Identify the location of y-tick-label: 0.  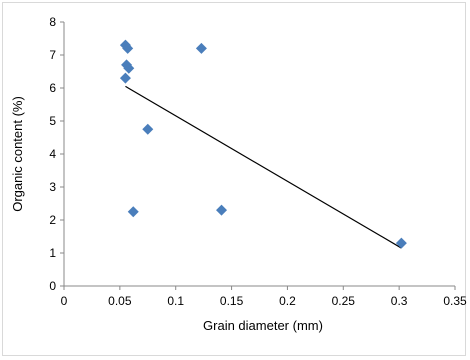
(52, 286).